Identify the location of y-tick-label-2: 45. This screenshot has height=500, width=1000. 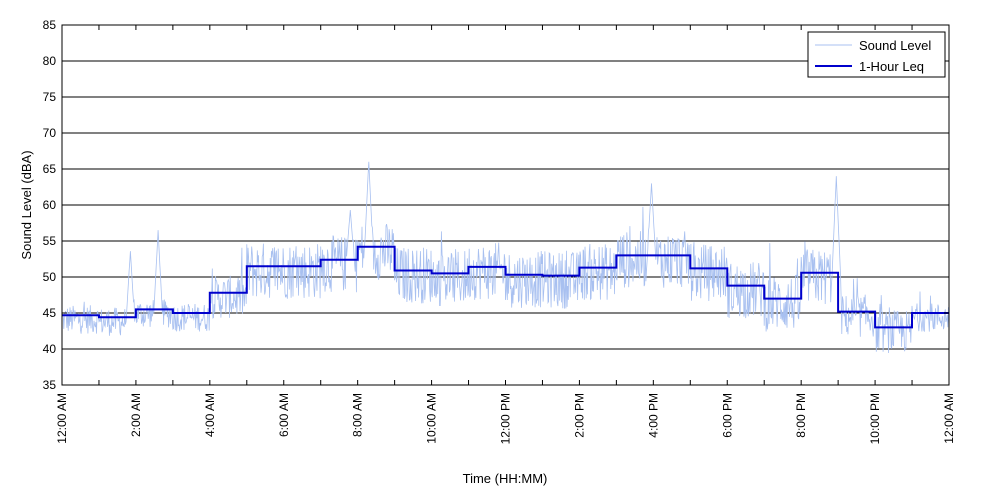
(50, 313).